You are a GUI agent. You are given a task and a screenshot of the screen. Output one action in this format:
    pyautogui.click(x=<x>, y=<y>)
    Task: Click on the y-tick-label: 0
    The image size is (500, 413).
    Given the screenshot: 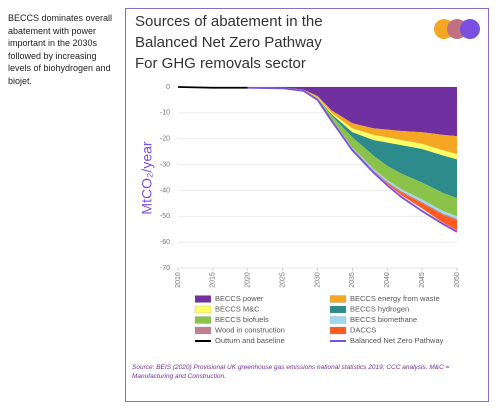 What is the action you would take?
    pyautogui.click(x=168, y=87)
    